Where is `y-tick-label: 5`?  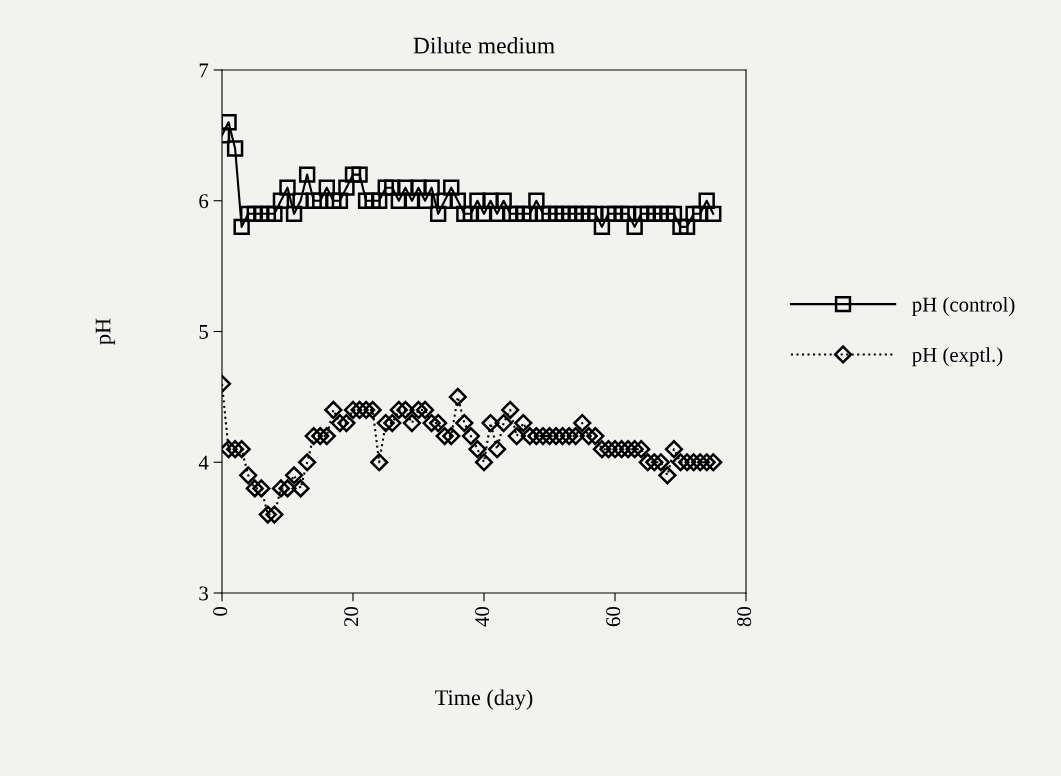 y-tick-label: 5 is located at coordinates (203, 332).